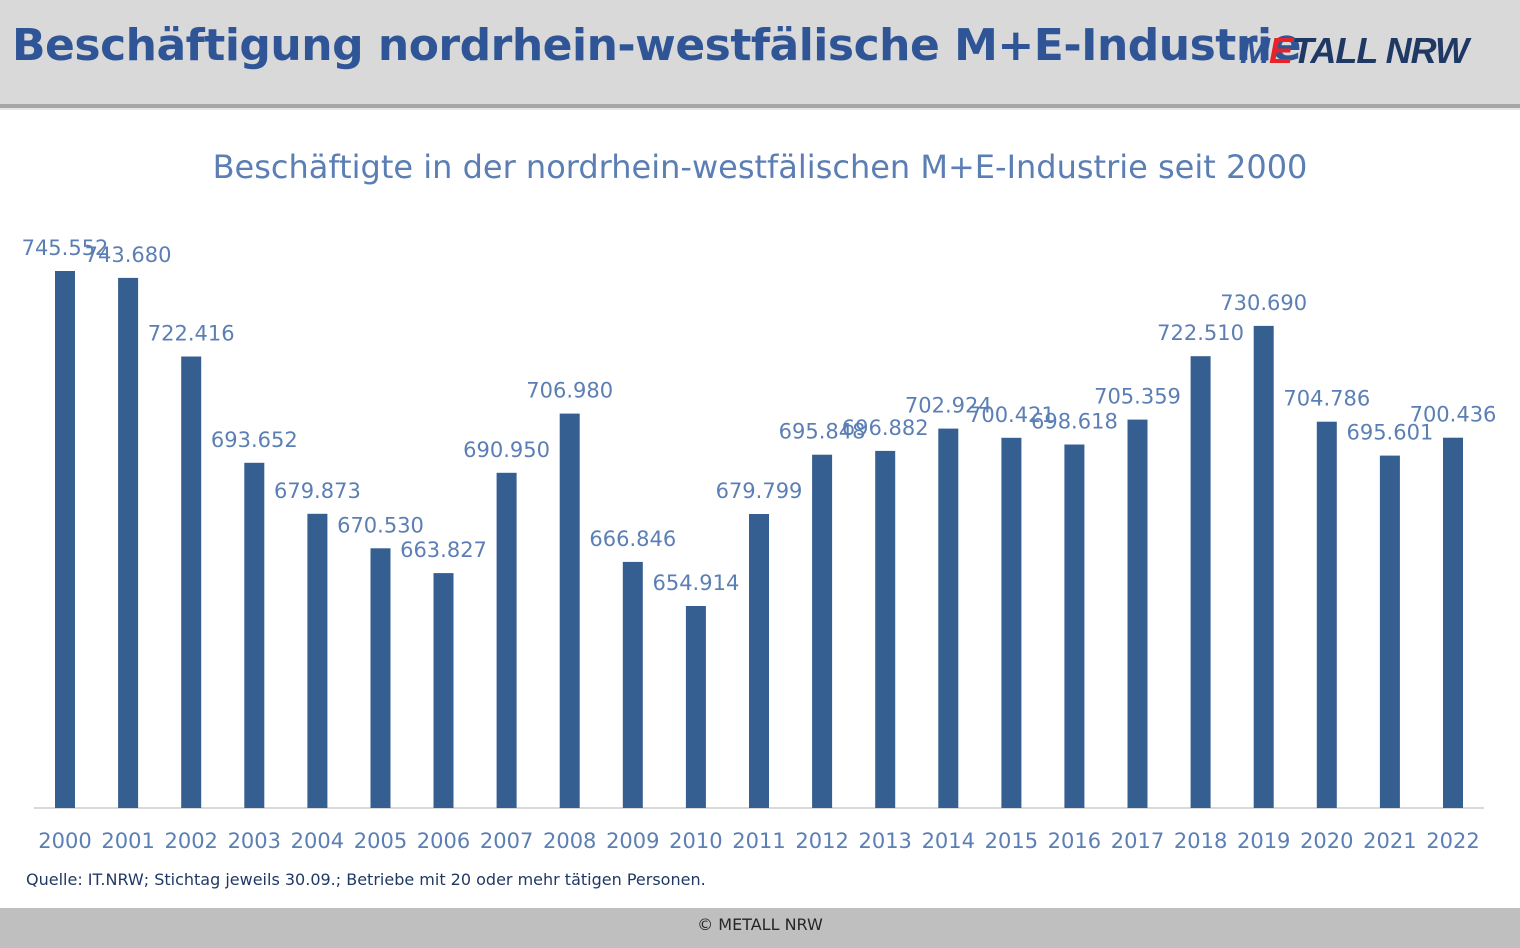 Image resolution: width=1520 pixels, height=948 pixels. What do you see at coordinates (317, 491) in the screenshot?
I see `value-label-2004: 679.873` at bounding box center [317, 491].